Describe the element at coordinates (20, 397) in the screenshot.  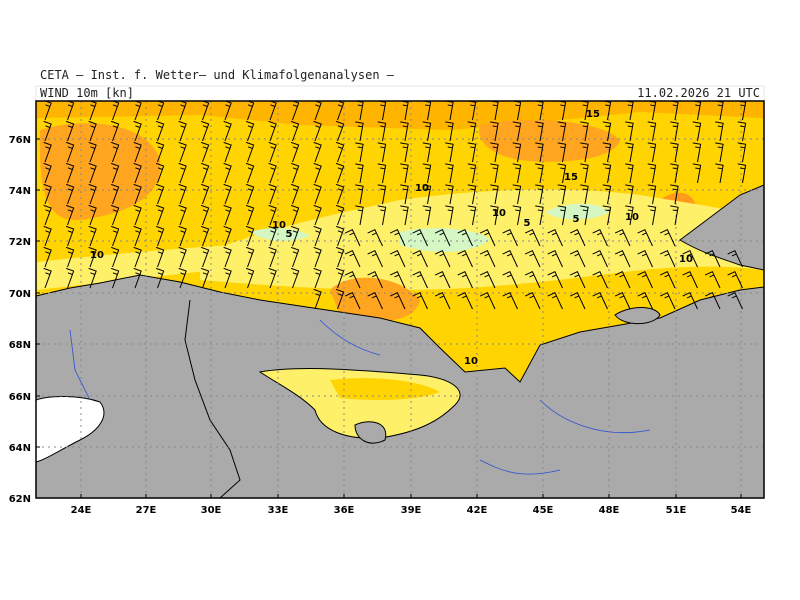
I see `lat-label: 66N` at that location.